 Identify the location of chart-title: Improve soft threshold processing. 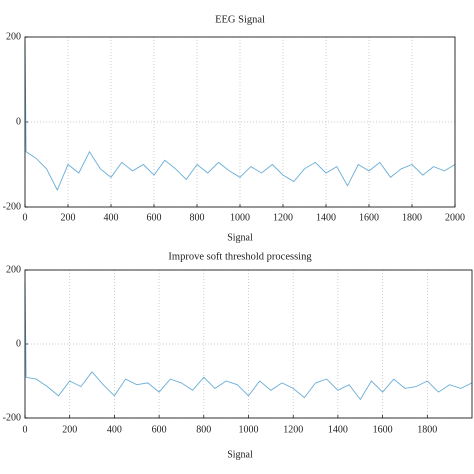
(240, 256).